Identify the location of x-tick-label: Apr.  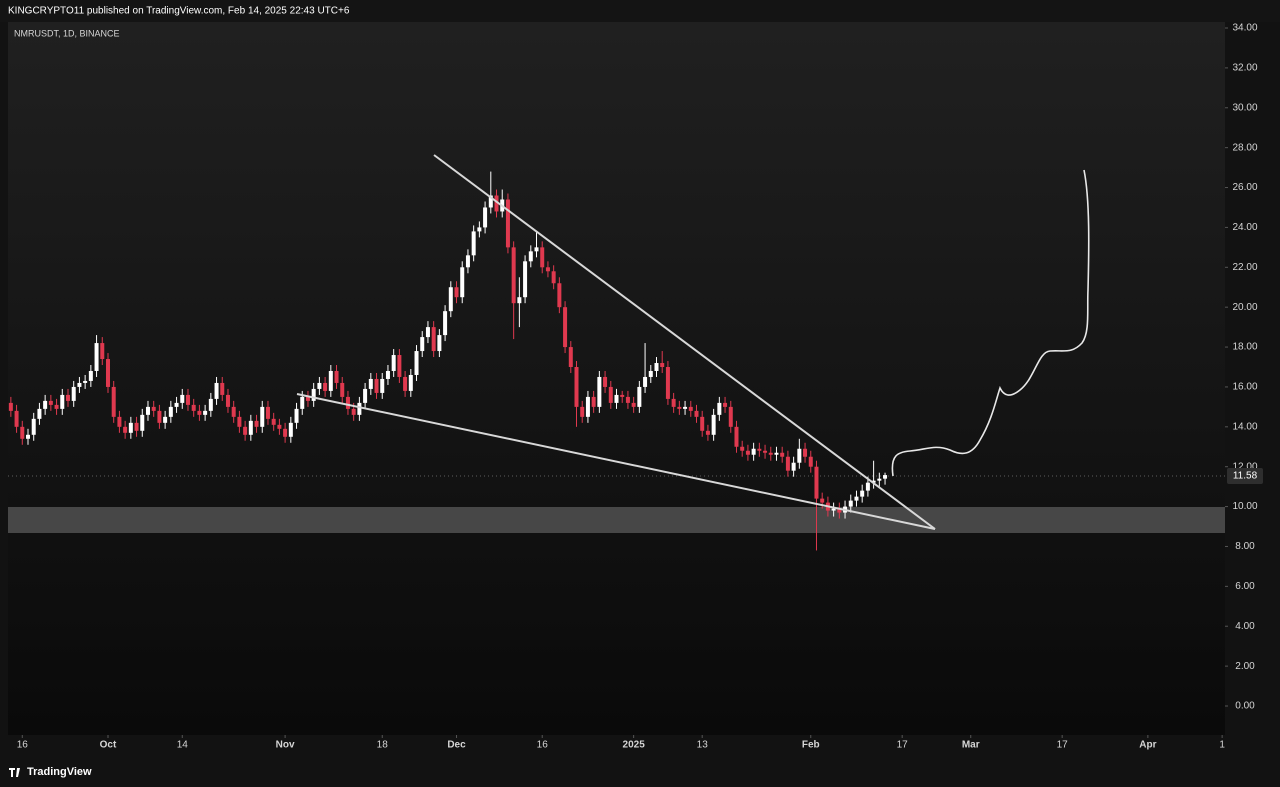
(1147, 745).